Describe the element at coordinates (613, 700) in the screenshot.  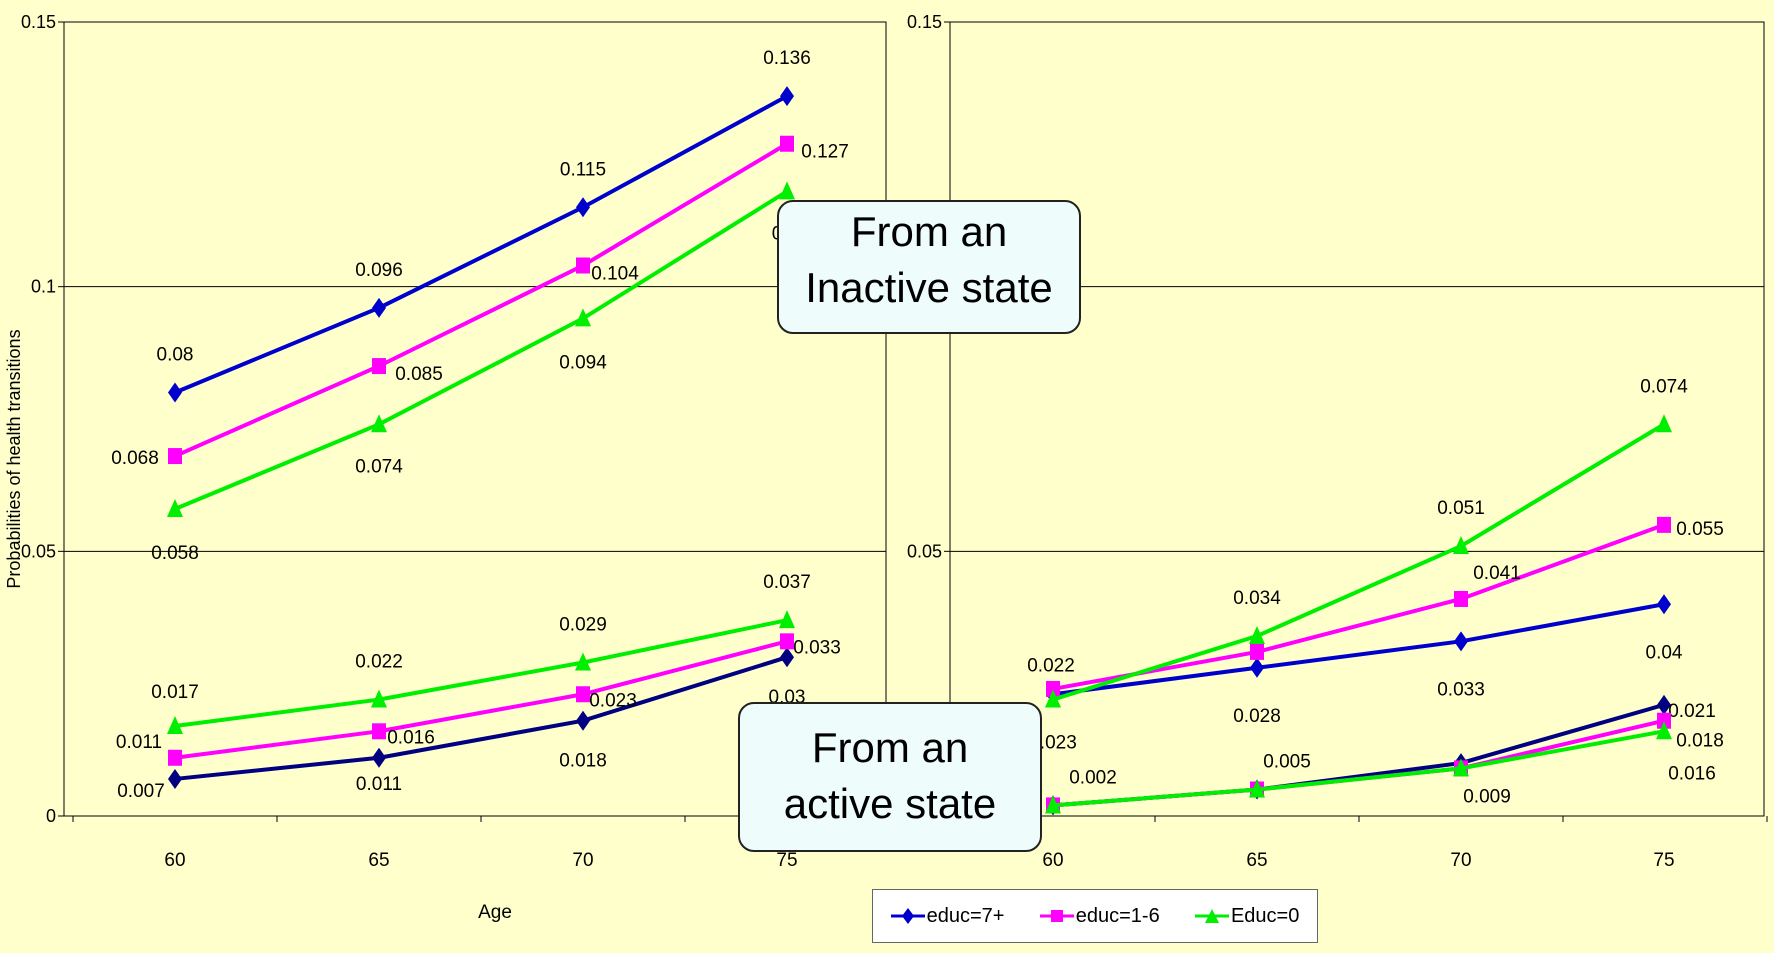
I see `data-label: 0.023` at that location.